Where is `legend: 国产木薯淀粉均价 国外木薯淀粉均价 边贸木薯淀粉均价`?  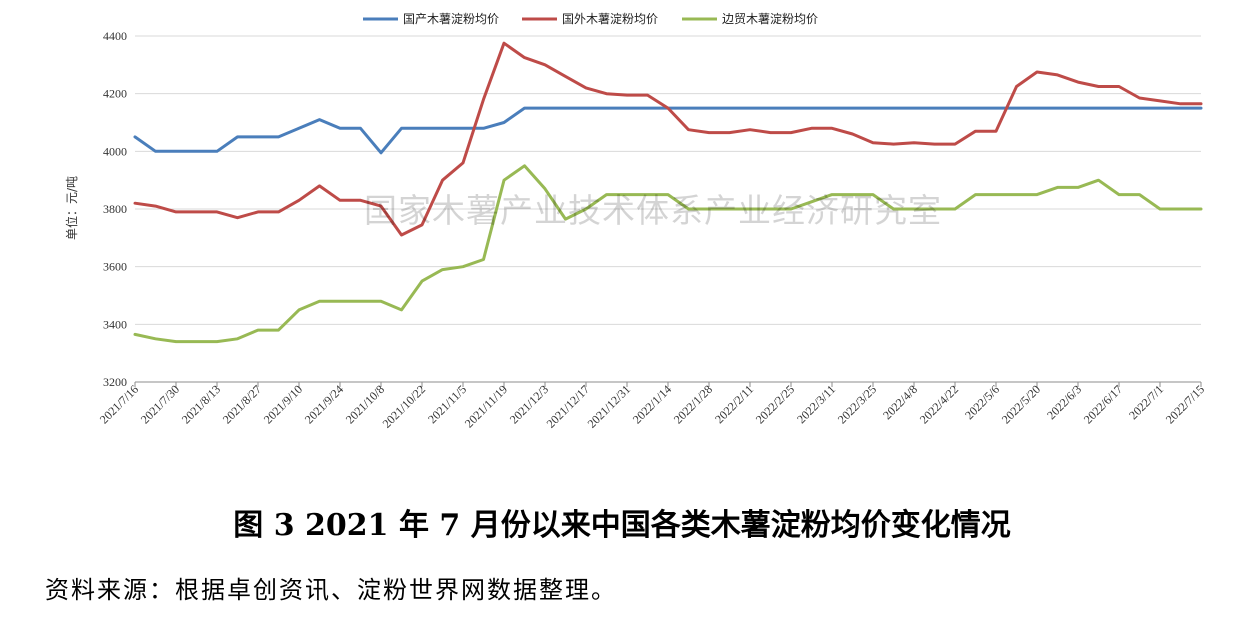
legend: 国产木薯淀粉均价 国外木薯淀粉均价 边贸木薯淀粉均价 is located at coordinates (590, 19).